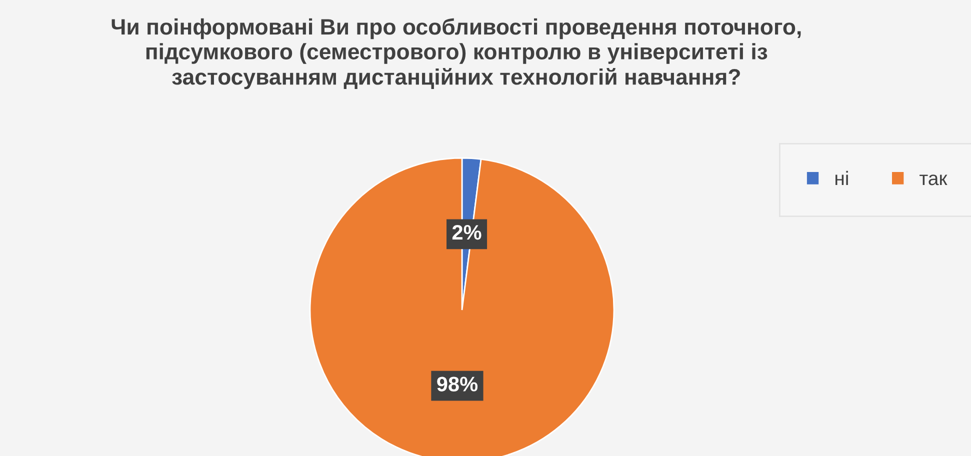 Image resolution: width=971 pixels, height=456 pixels. What do you see at coordinates (457, 384) in the screenshot?
I see `data-label: 98%` at bounding box center [457, 384].